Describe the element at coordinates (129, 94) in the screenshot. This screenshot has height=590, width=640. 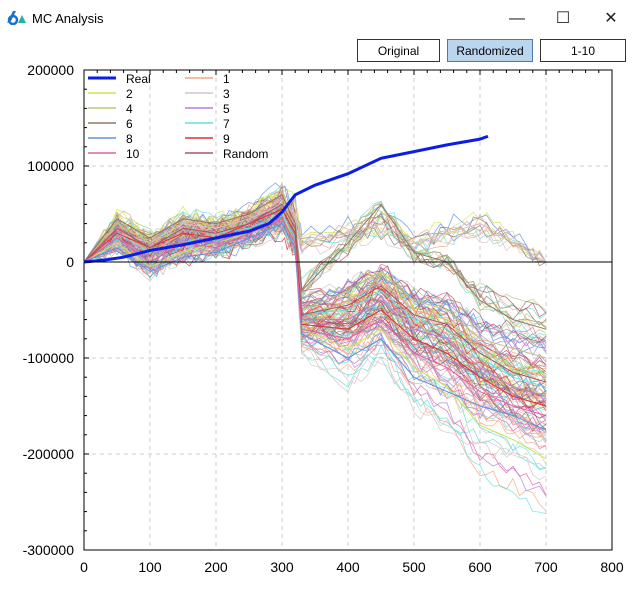
I see `legend-label-2: 2` at that location.